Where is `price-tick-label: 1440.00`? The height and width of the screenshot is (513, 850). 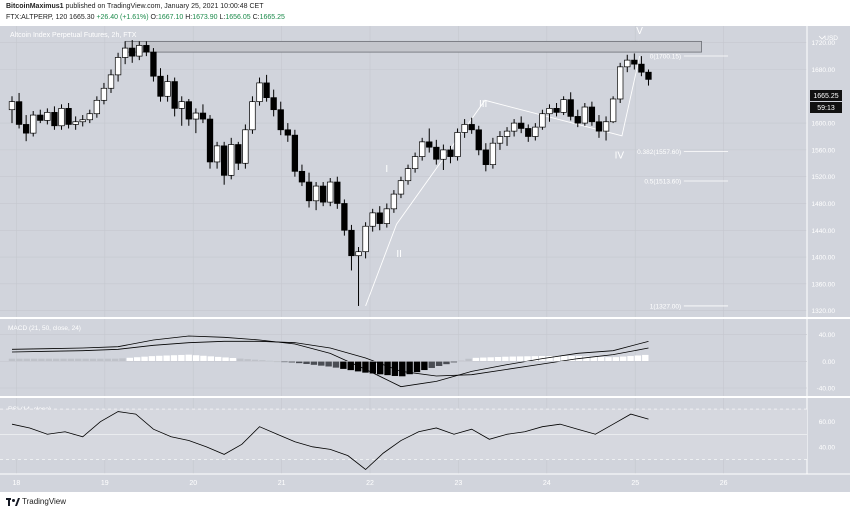 price-tick-label: 1440.00 is located at coordinates (824, 231).